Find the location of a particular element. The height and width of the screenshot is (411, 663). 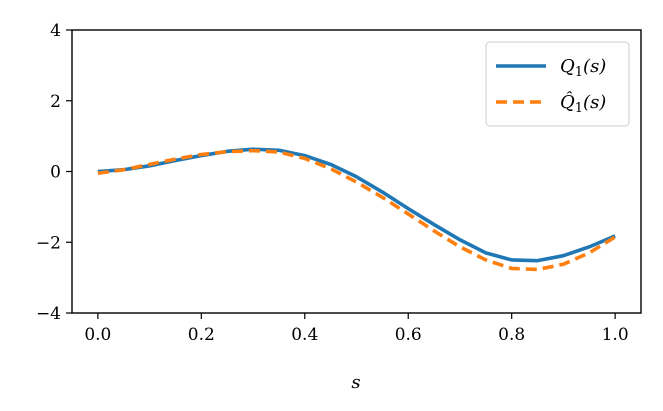

x-tick-label: 0.2 is located at coordinates (201, 335).